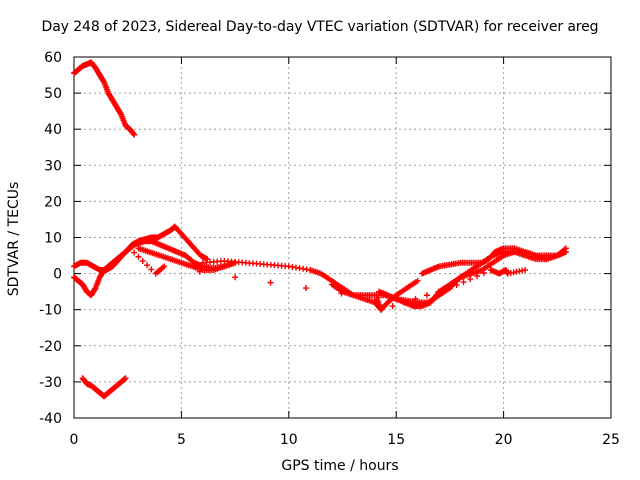 The image size is (640, 480). What do you see at coordinates (141, 248) in the screenshot?
I see `series-arc-mid` at bounding box center [141, 248].